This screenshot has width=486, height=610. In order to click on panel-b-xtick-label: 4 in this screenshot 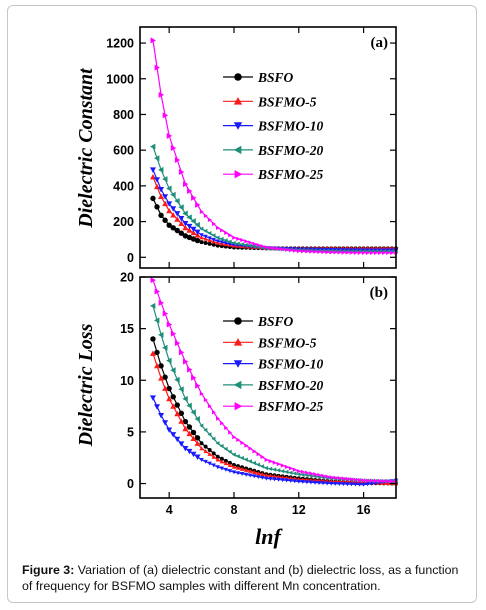, I will do `click(169, 510)`.